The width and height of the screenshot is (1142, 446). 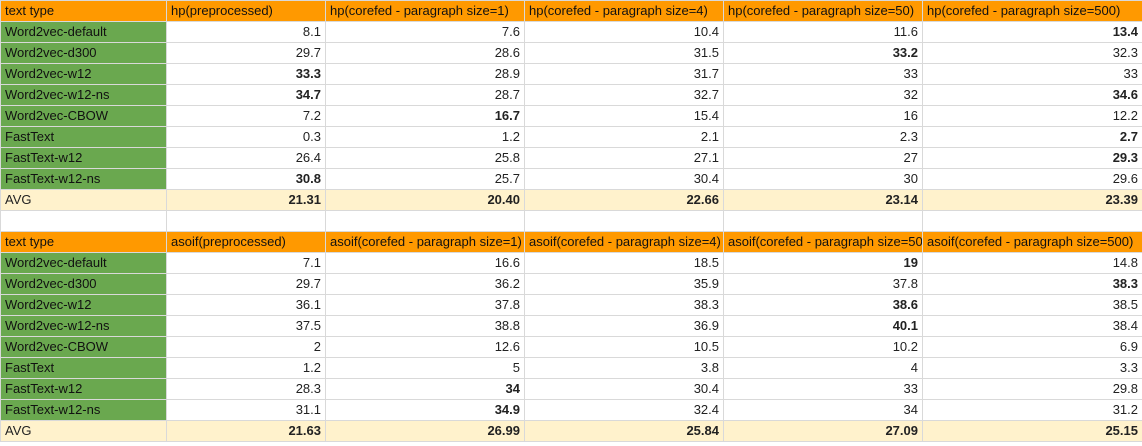 I want to click on header-cell: hp(corefed - paragraph size=1), so click(x=425, y=11).